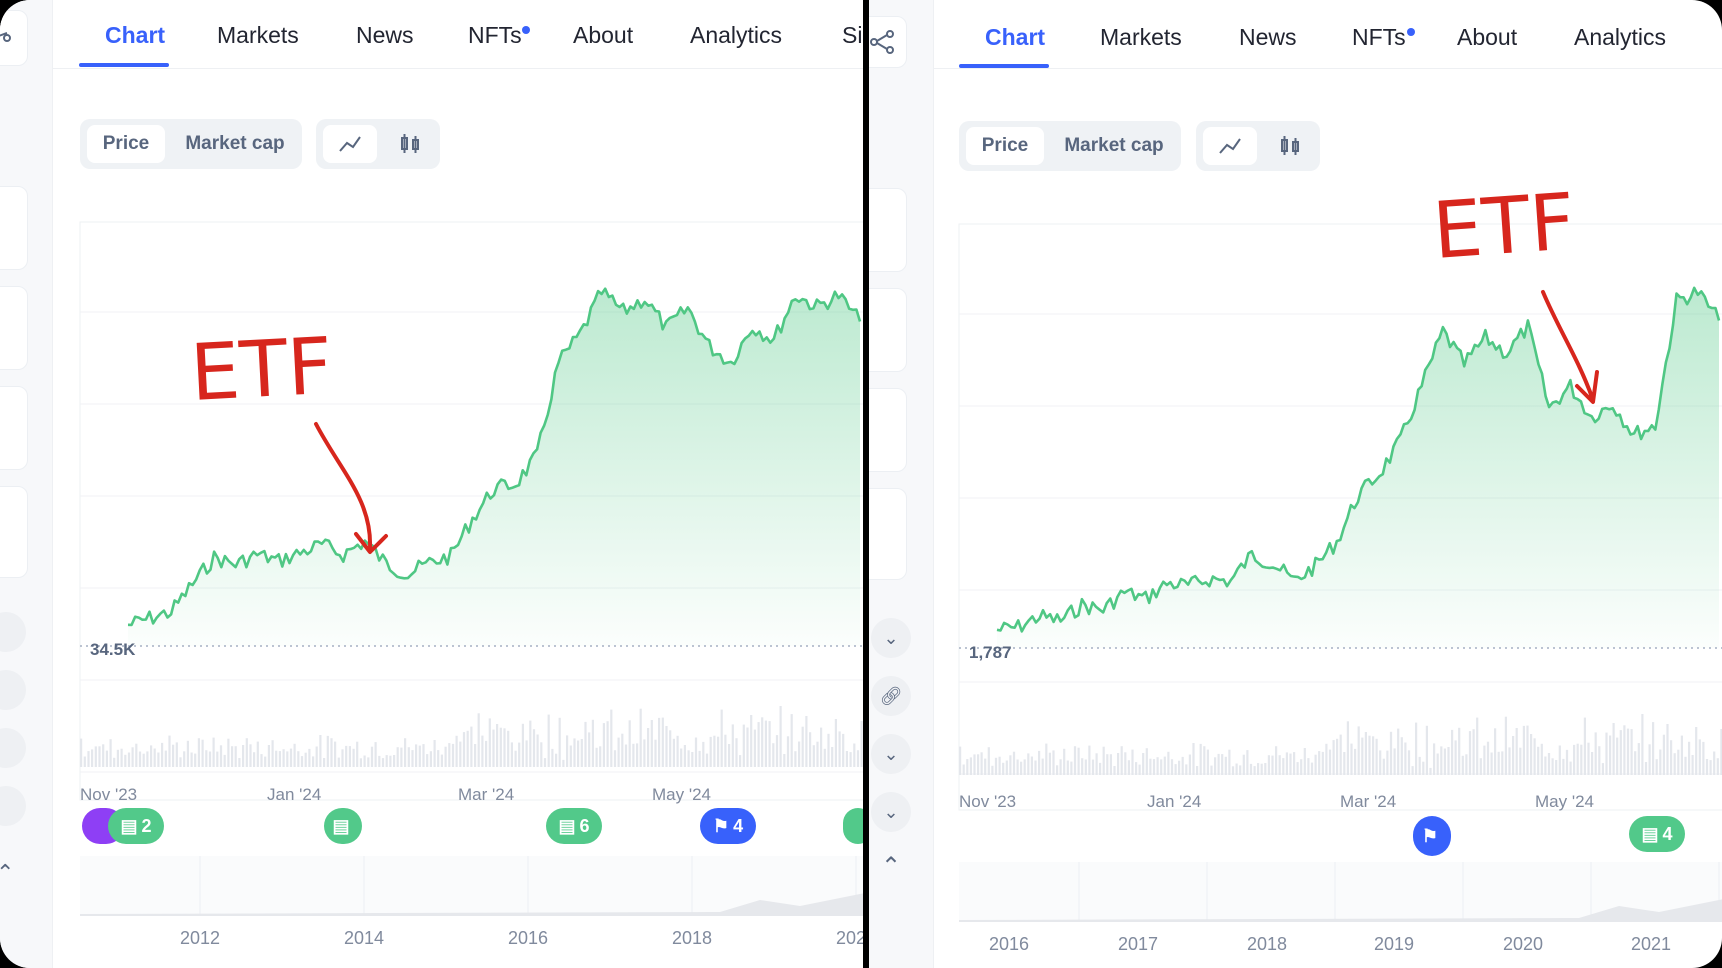 Image resolution: width=1722 pixels, height=968 pixels. Describe the element at coordinates (1657, 834) in the screenshot. I see `news-marker: ▤ 4` at that location.